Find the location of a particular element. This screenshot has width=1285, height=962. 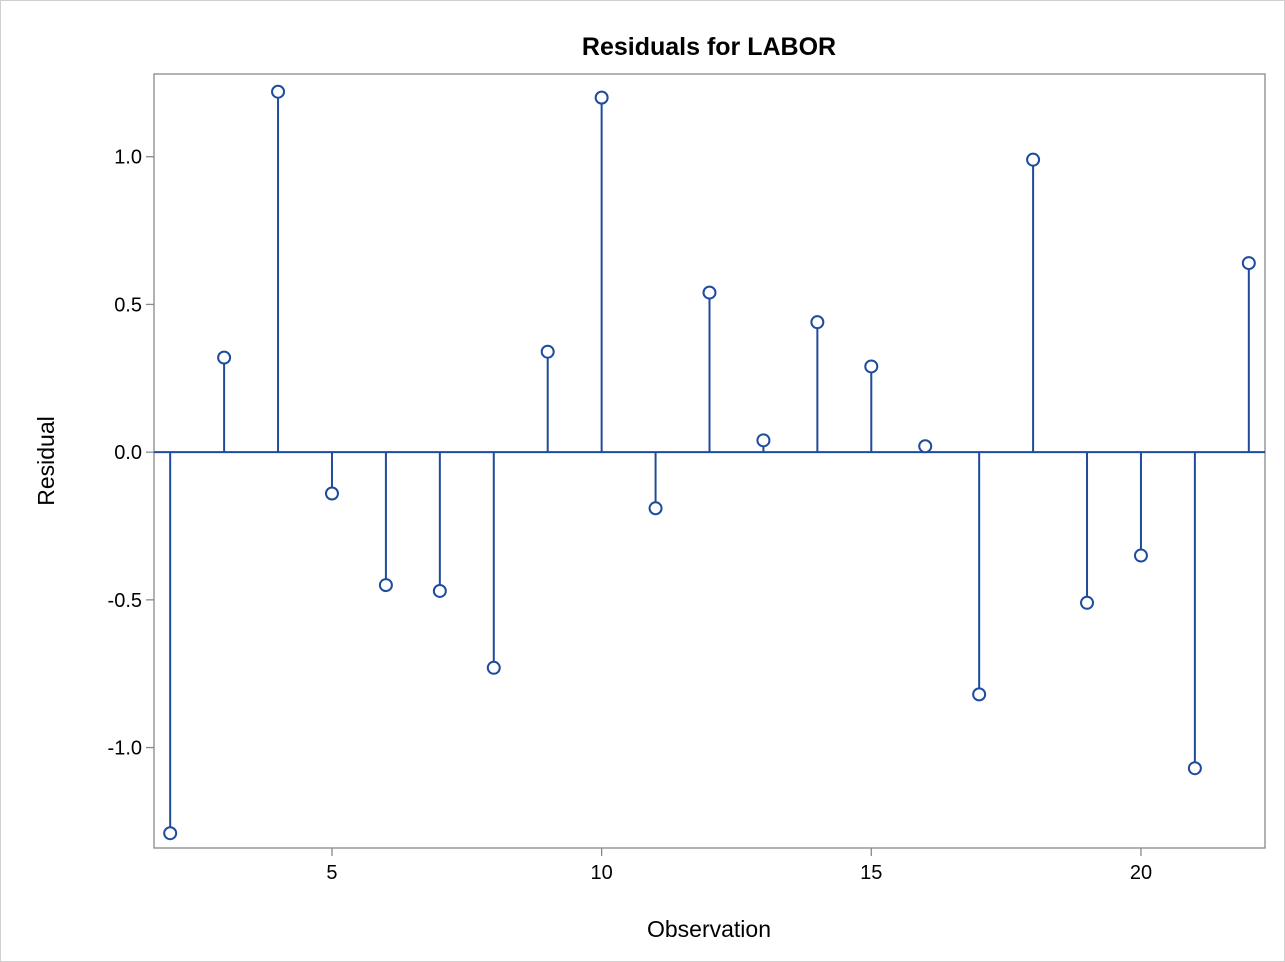

y-tick-label: -0.5 is located at coordinates (125, 601).